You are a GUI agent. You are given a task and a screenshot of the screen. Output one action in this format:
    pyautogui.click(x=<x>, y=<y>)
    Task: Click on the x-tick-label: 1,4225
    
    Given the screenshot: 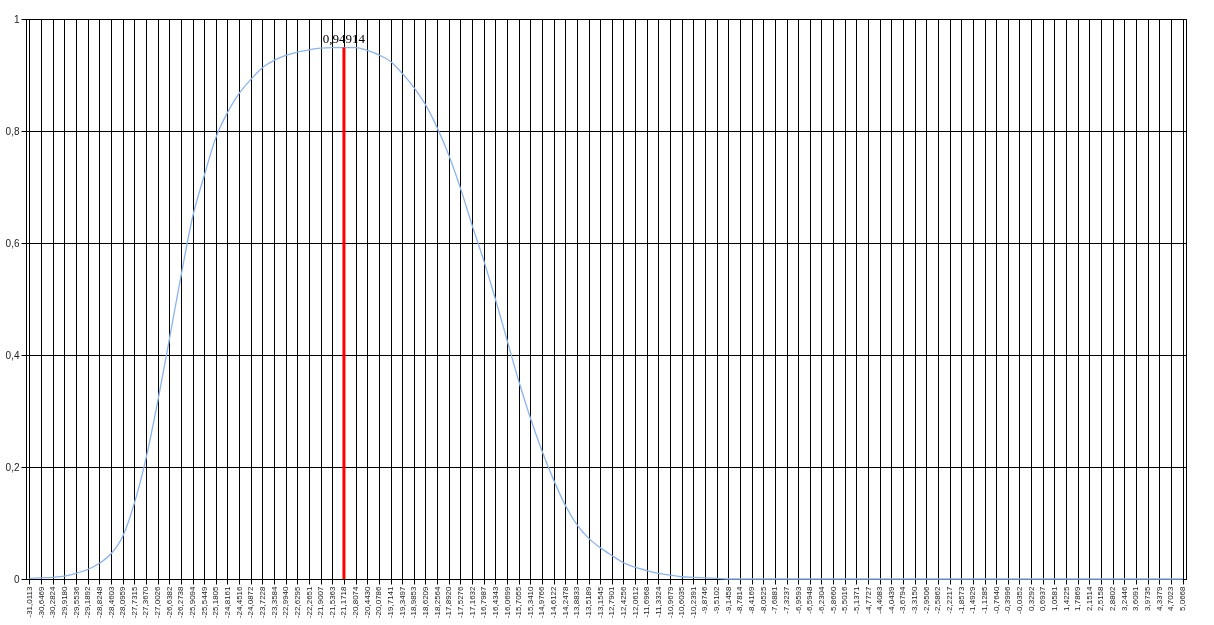 What is the action you would take?
    pyautogui.click(x=1066, y=598)
    